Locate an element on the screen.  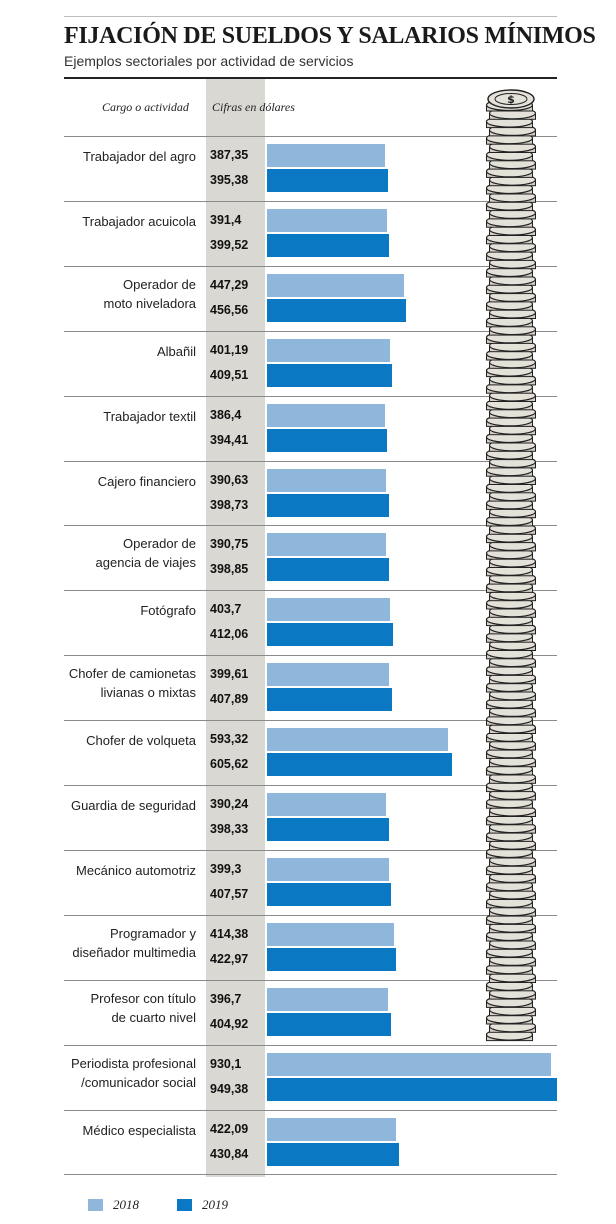
value-column-header: Cifras en dólares is located at coordinates (253, 107).